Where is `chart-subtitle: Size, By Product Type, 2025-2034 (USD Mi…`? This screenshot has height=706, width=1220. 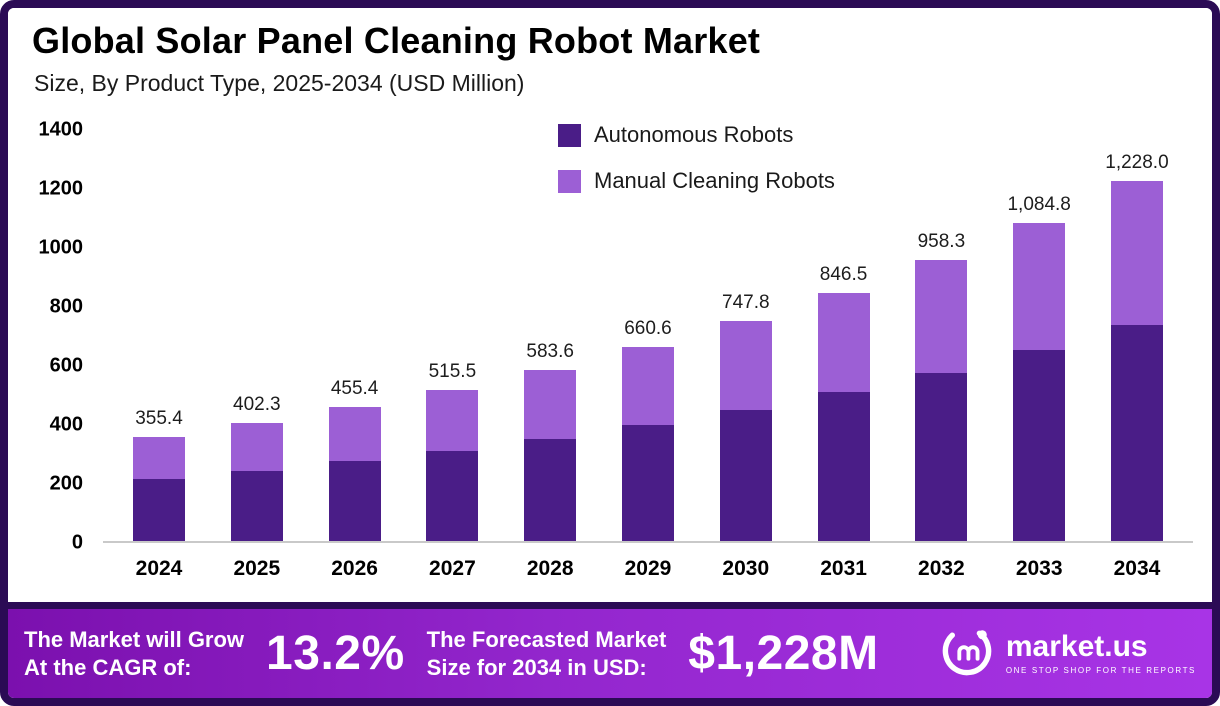 chart-subtitle: Size, By Product Type, 2025-2034 (USD Mi… is located at coordinates (279, 83).